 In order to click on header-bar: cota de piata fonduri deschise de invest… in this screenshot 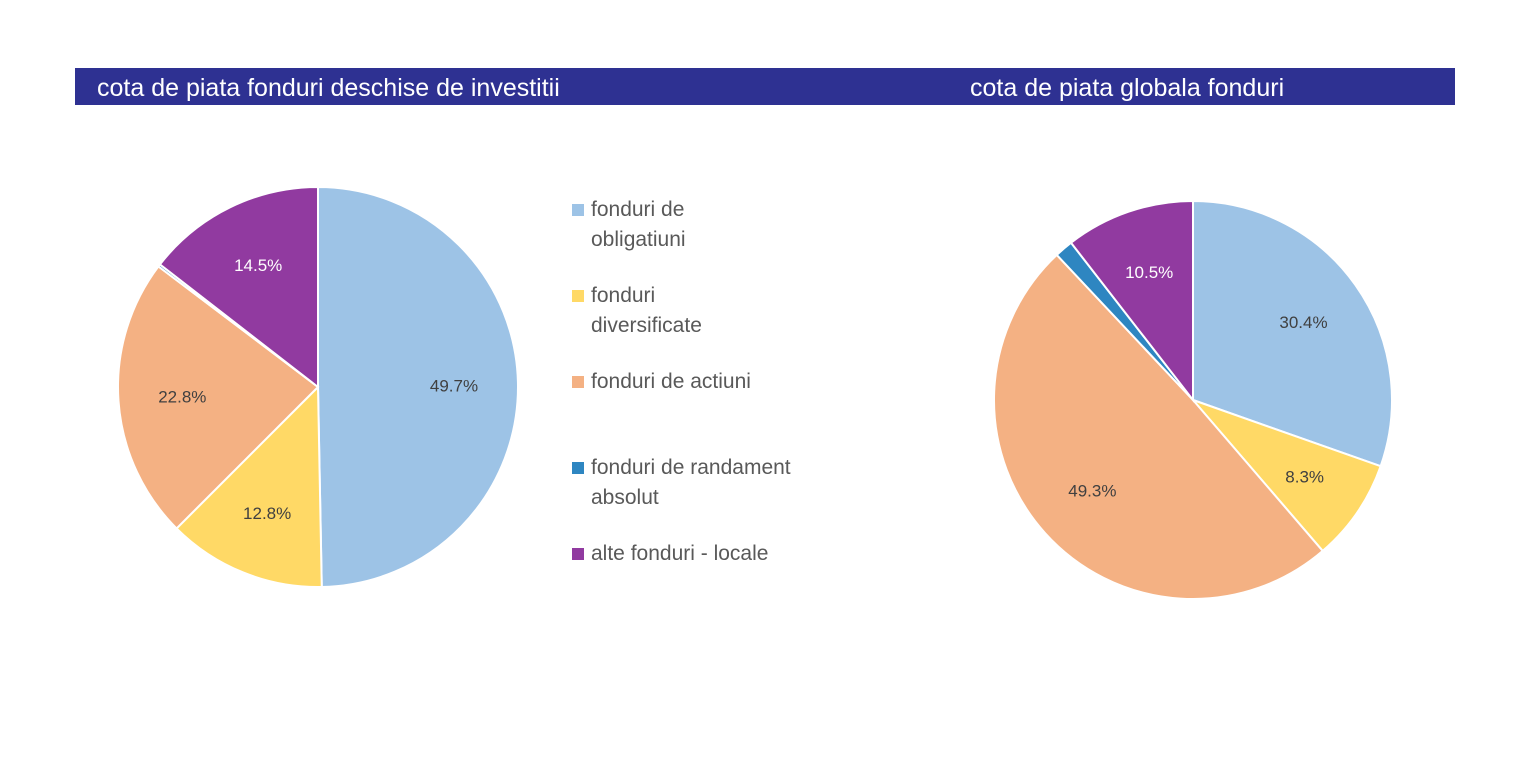, I will do `click(765, 86)`.